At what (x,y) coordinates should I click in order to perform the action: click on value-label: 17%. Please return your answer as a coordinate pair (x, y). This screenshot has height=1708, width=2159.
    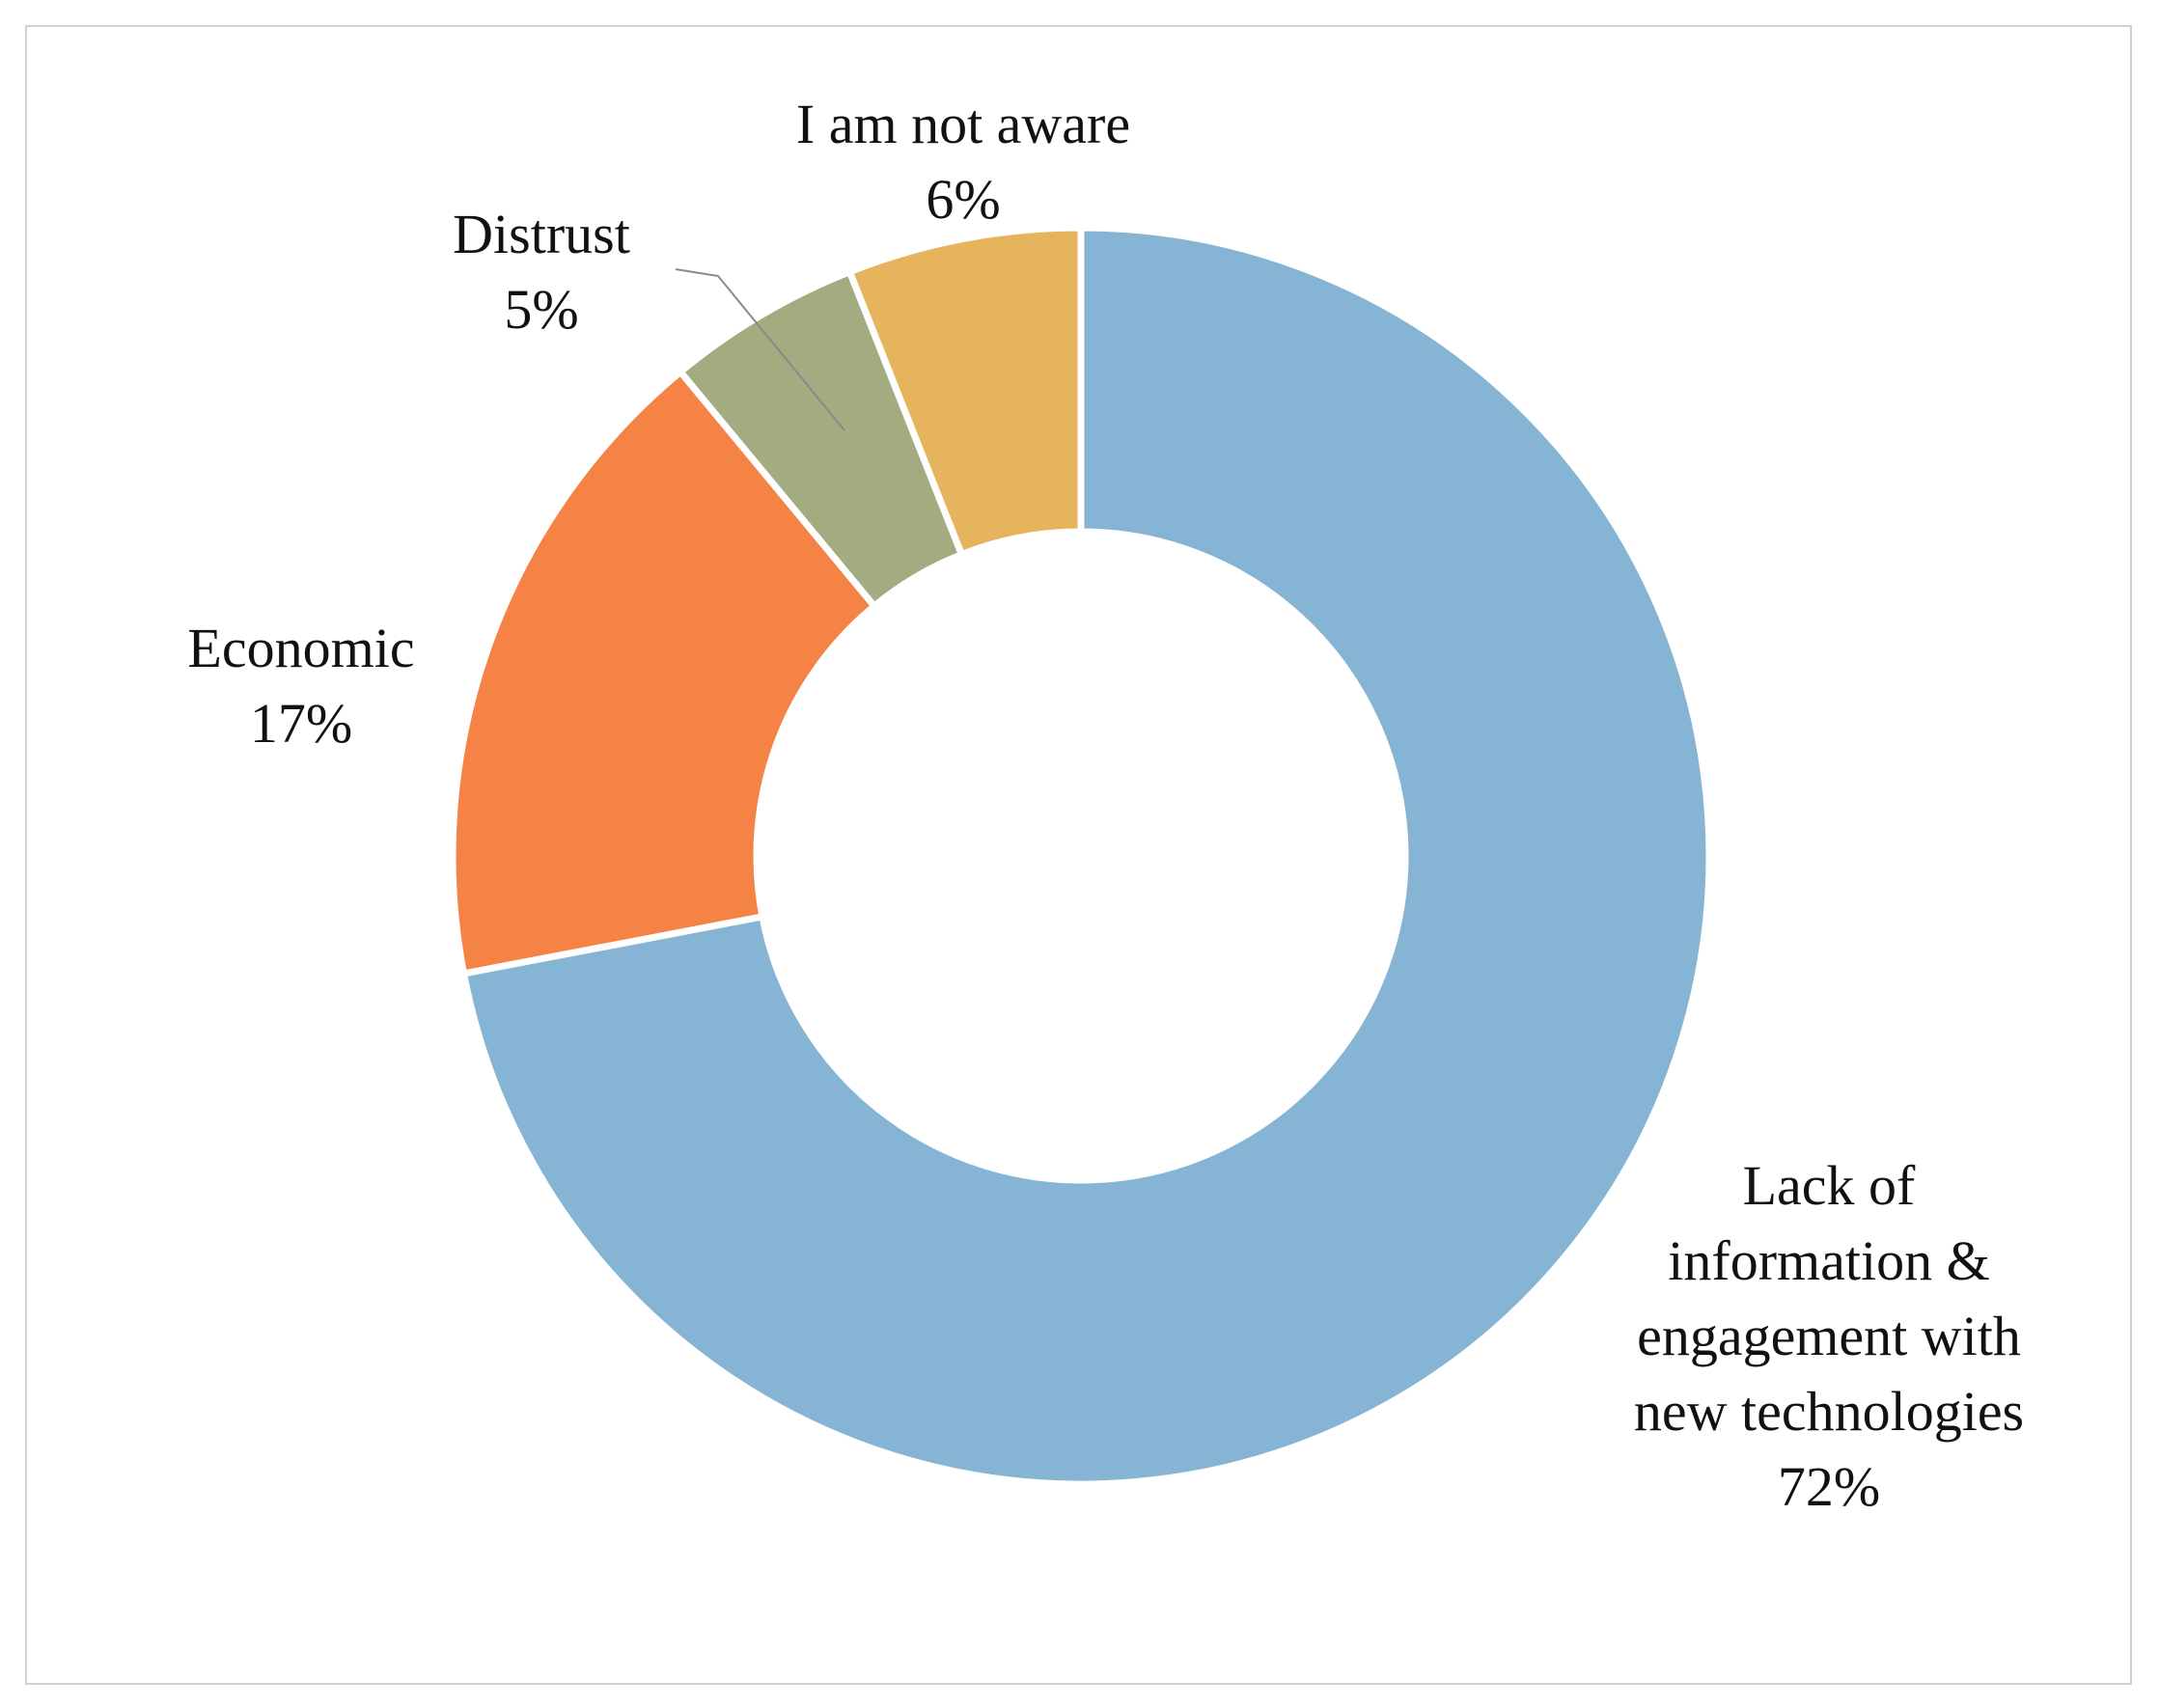
    Looking at the image, I should click on (301, 723).